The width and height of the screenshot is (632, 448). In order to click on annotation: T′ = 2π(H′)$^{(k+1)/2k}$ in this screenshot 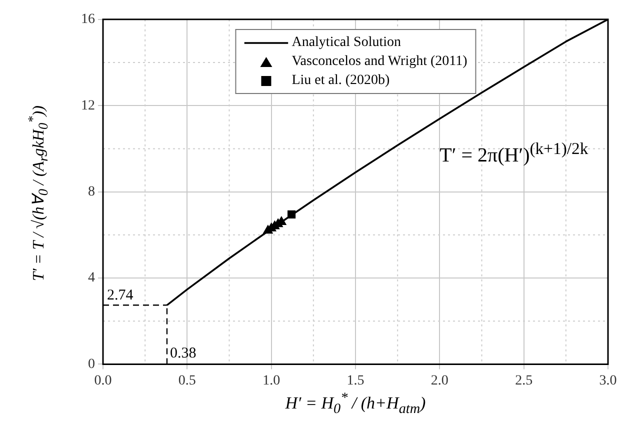, I will do `click(514, 153)`.